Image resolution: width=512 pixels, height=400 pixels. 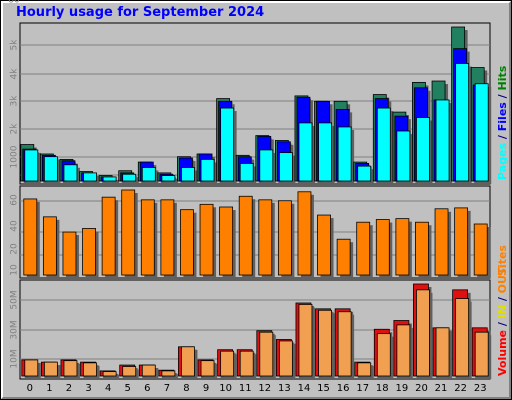 I want to click on x-tick-label: 6, so click(x=147, y=388).